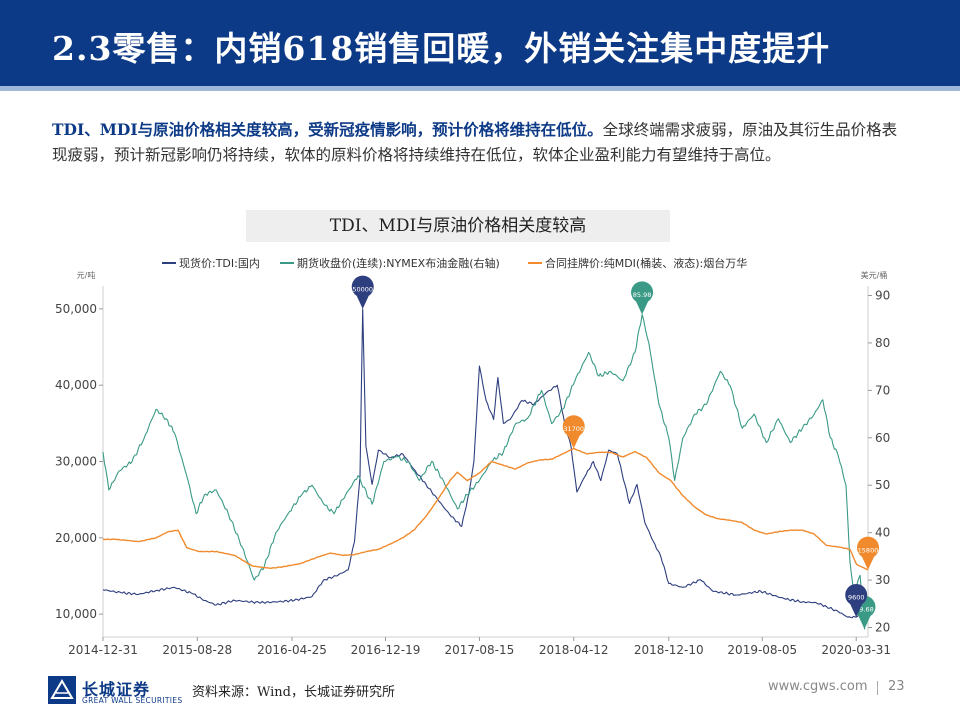 This screenshot has height=720, width=960. Describe the element at coordinates (293, 692) in the screenshot. I see `source-note: 资料来源：Wind，长城证券研究所` at that location.